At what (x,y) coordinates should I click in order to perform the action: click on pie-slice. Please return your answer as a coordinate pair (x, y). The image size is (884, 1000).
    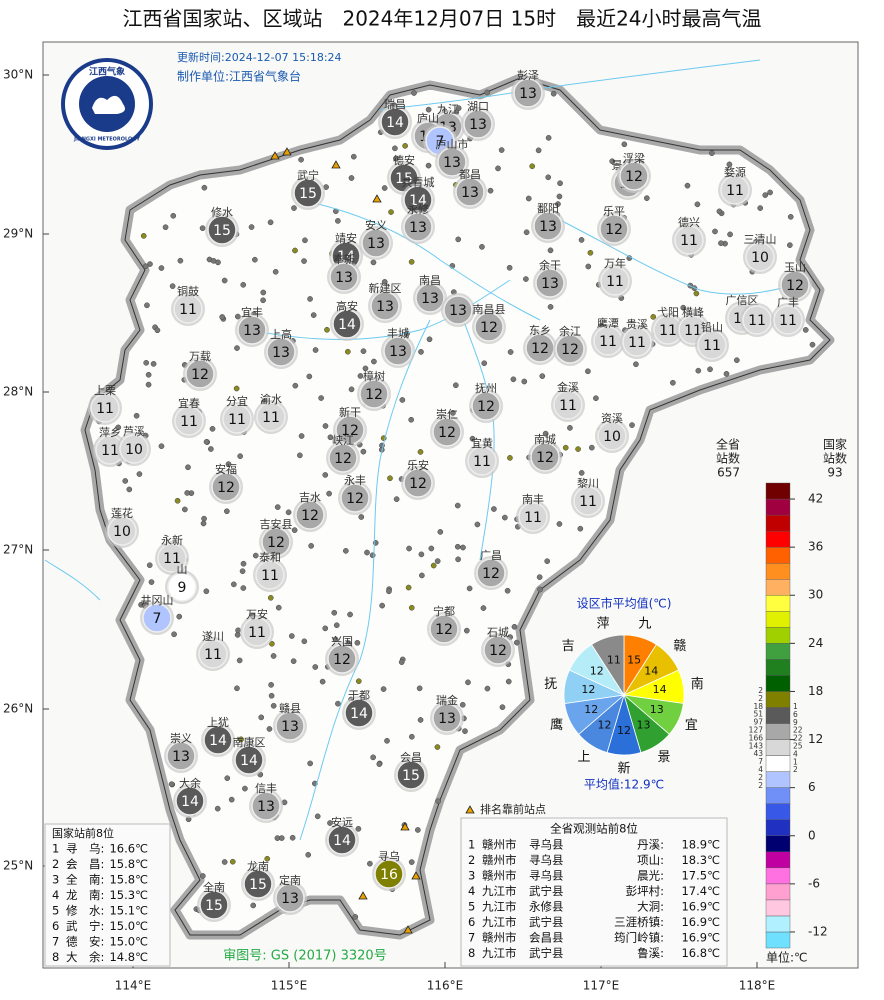
    Looking at the image, I should click on (608, 665).